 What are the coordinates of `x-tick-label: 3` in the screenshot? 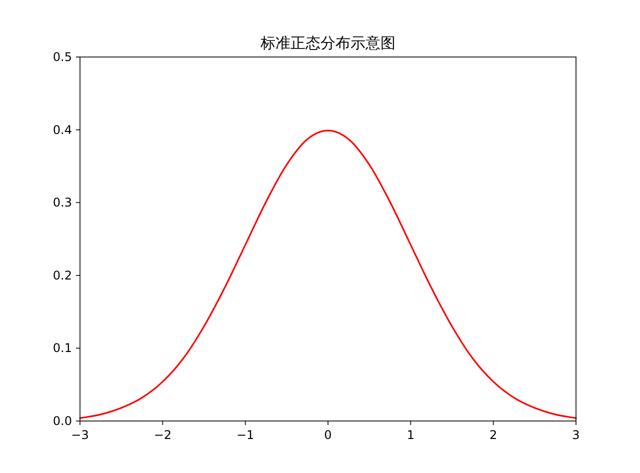 It's located at (576, 435).